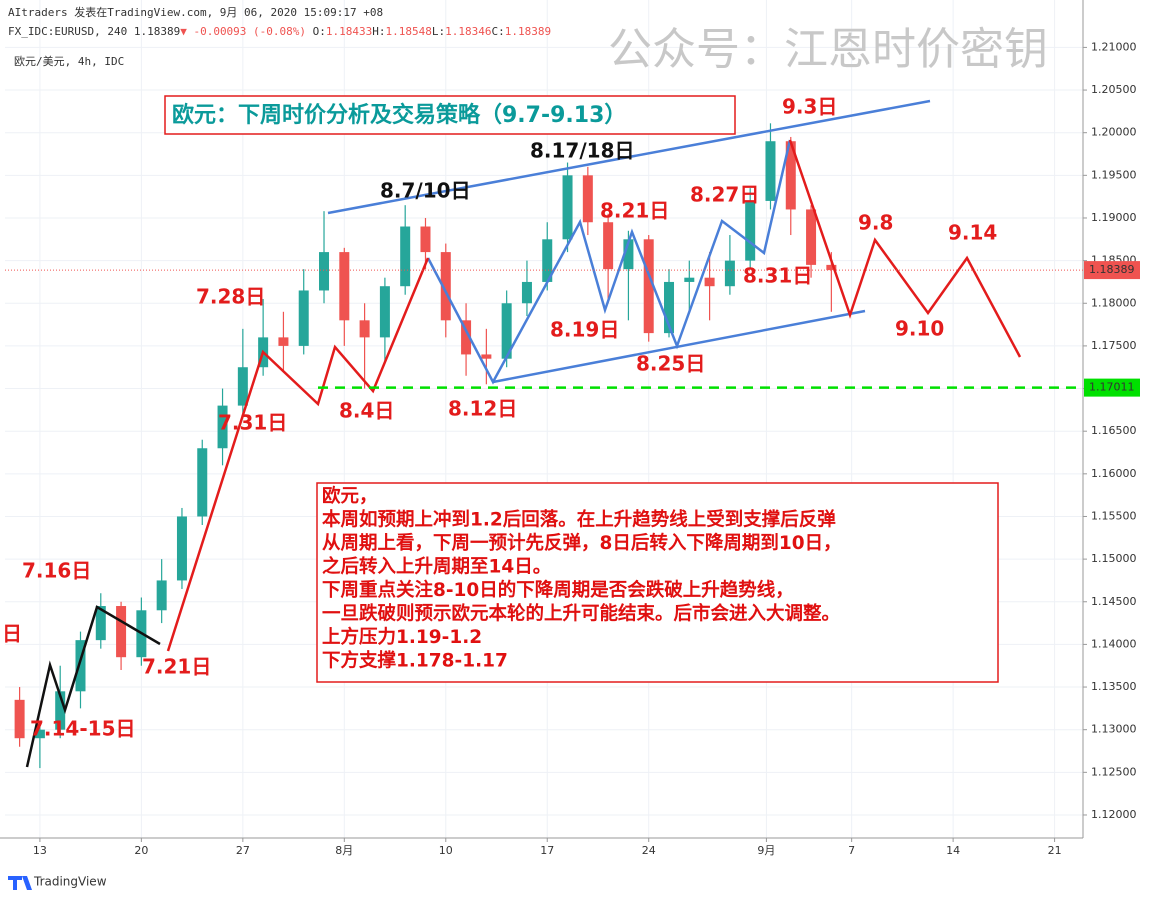 The width and height of the screenshot is (1150, 904). What do you see at coordinates (498, 31) in the screenshot?
I see `ohlc-part: C:` at bounding box center [498, 31].